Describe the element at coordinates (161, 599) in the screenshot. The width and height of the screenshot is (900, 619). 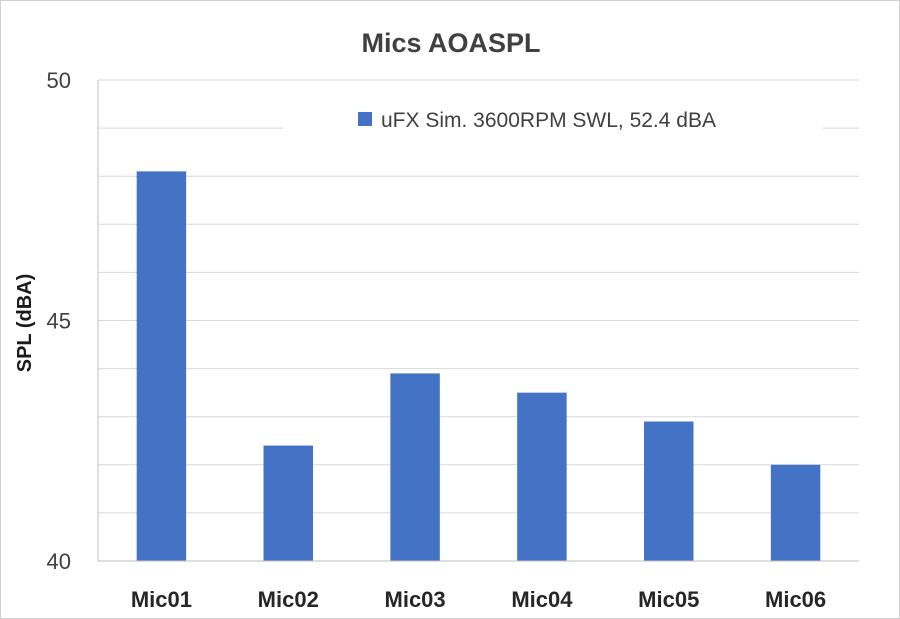
I see `x-tick-label: Mic01` at that location.